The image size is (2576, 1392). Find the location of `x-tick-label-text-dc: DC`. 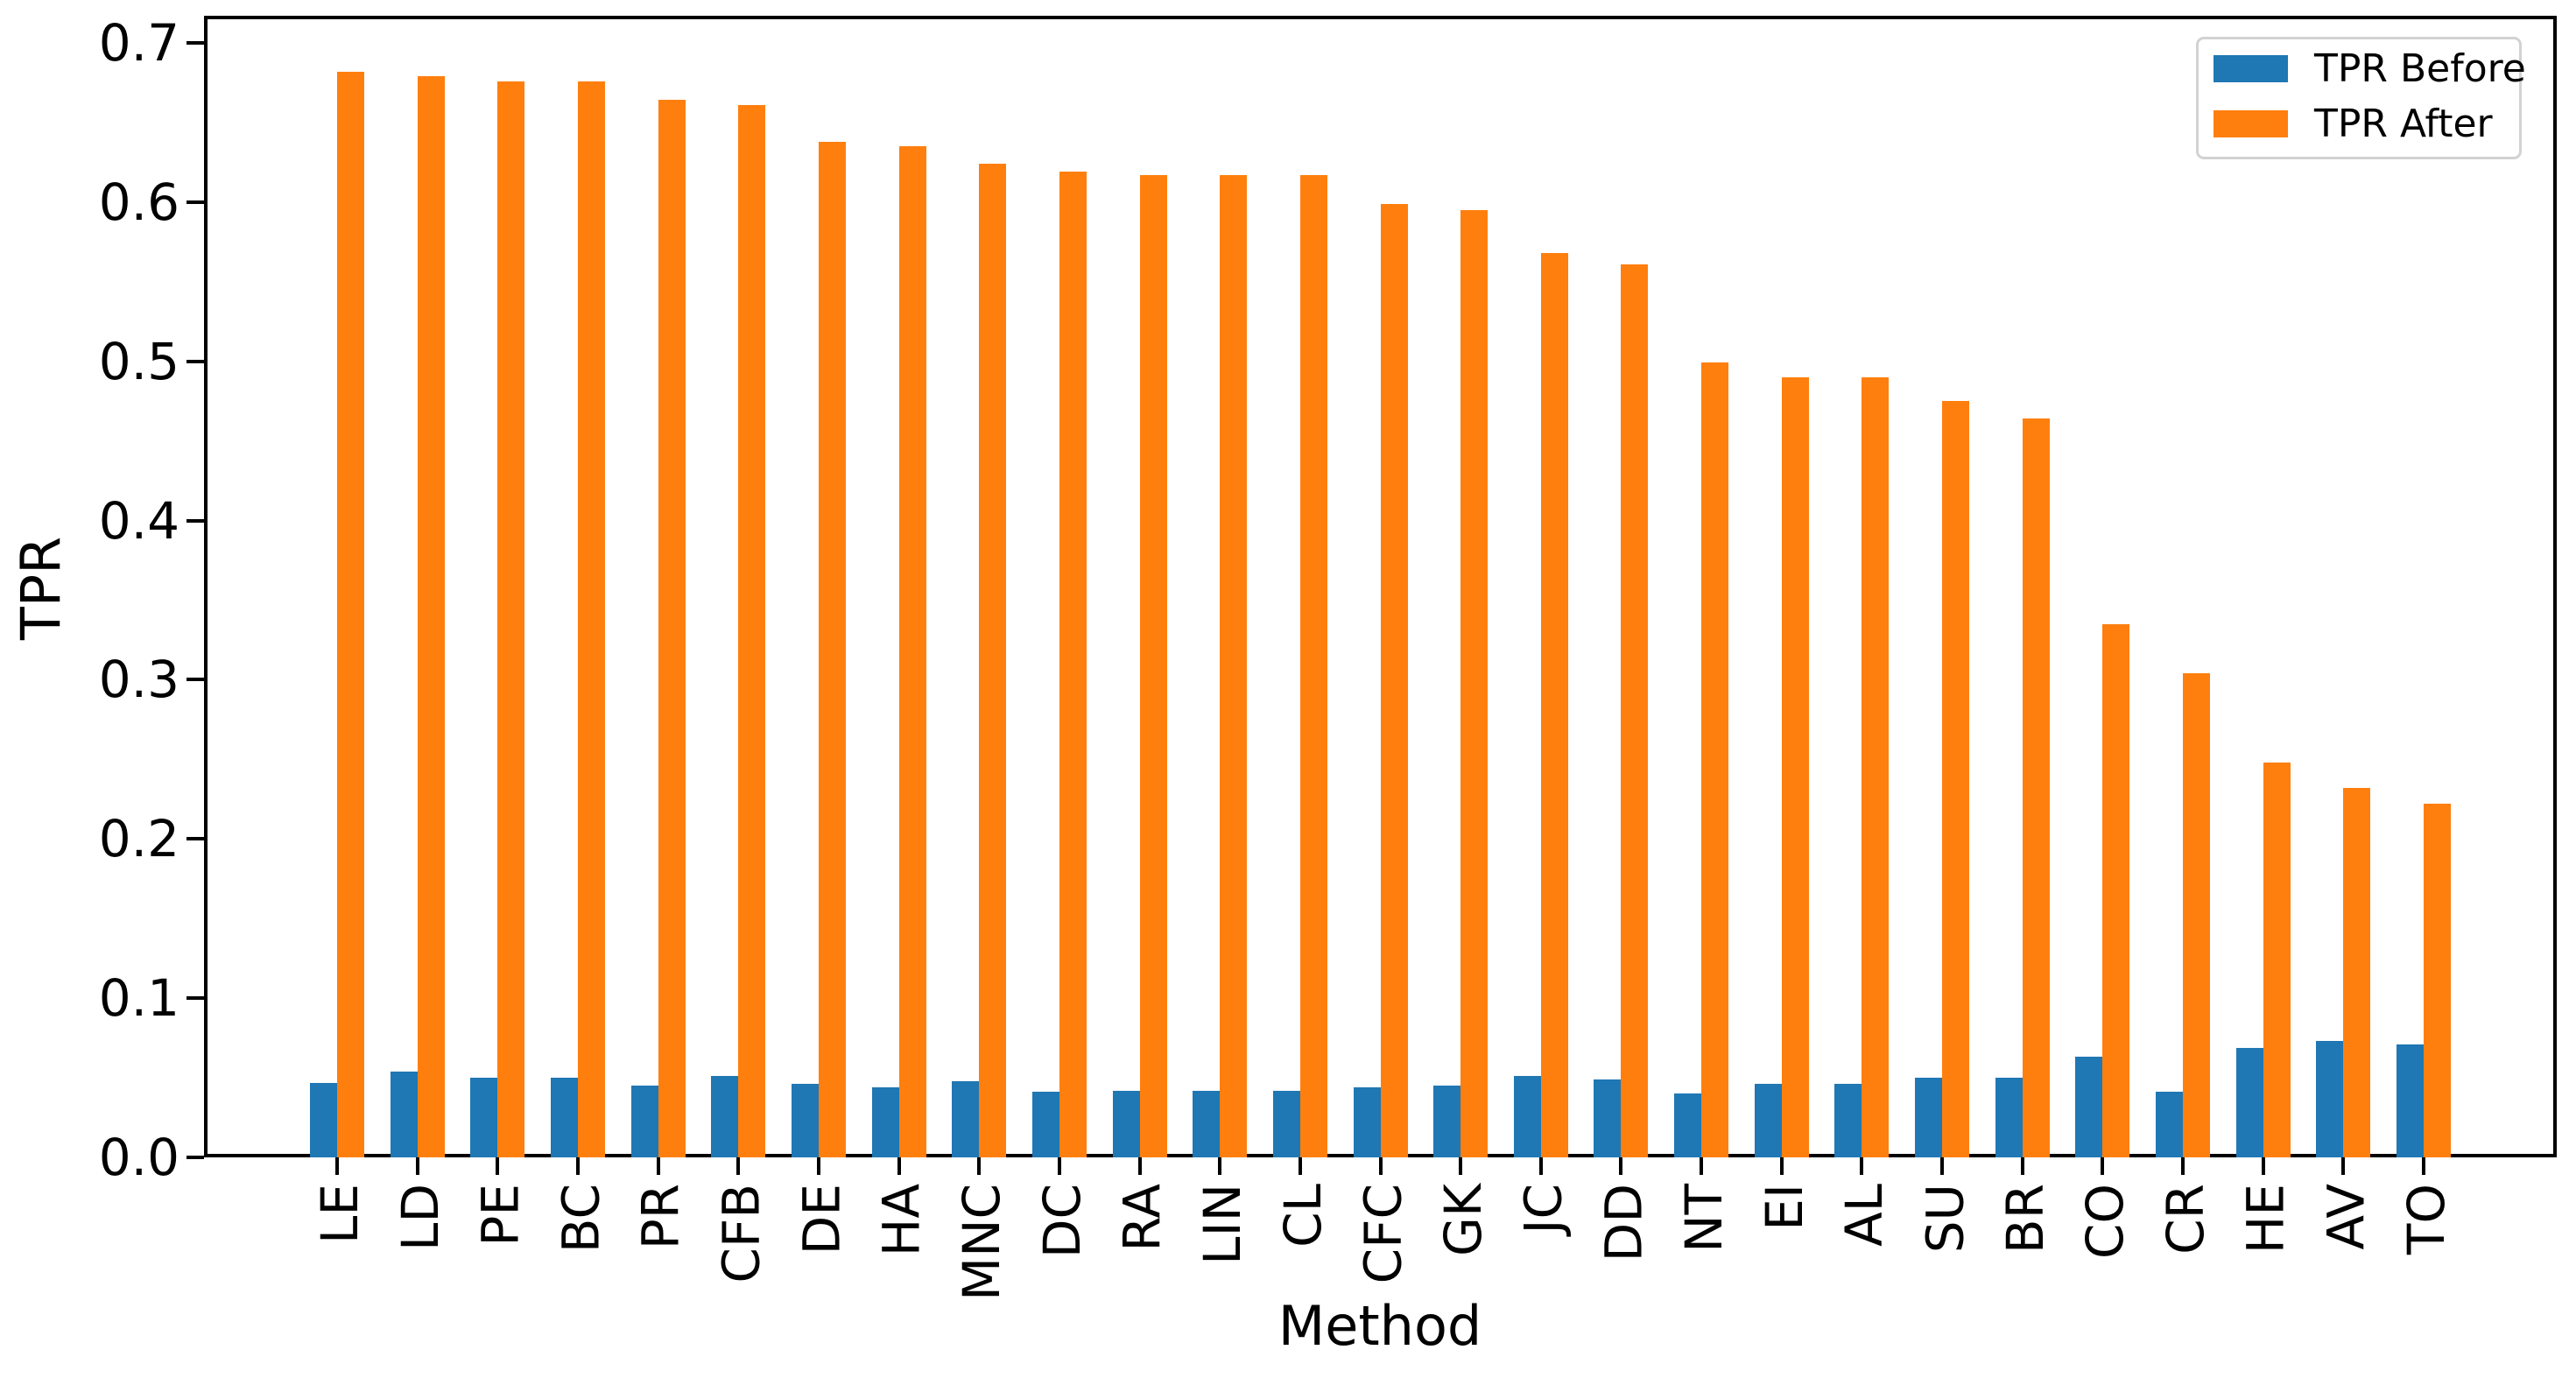

x-tick-label-text-dc: DC is located at coordinates (1061, 1221).